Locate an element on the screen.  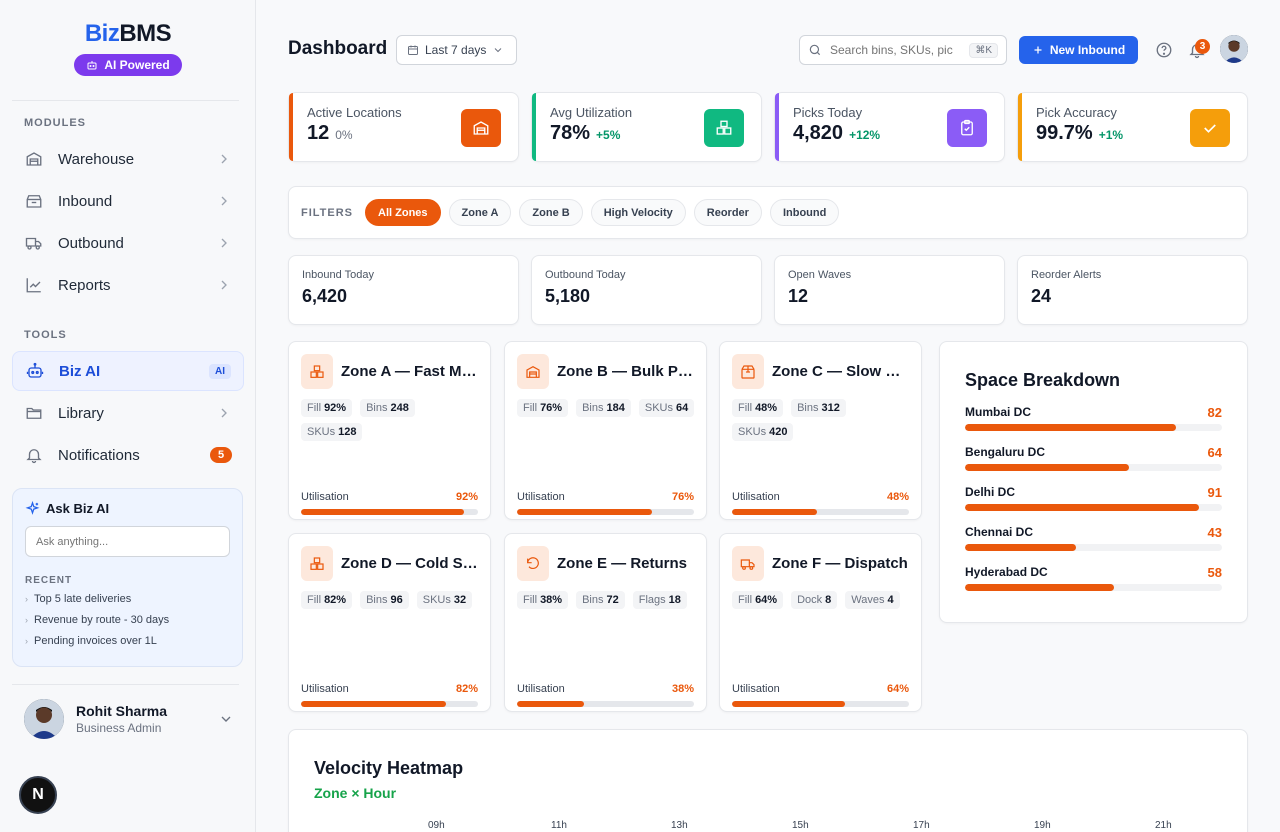
space-row: Chennai DC 43 is located at coordinates (1093, 538).